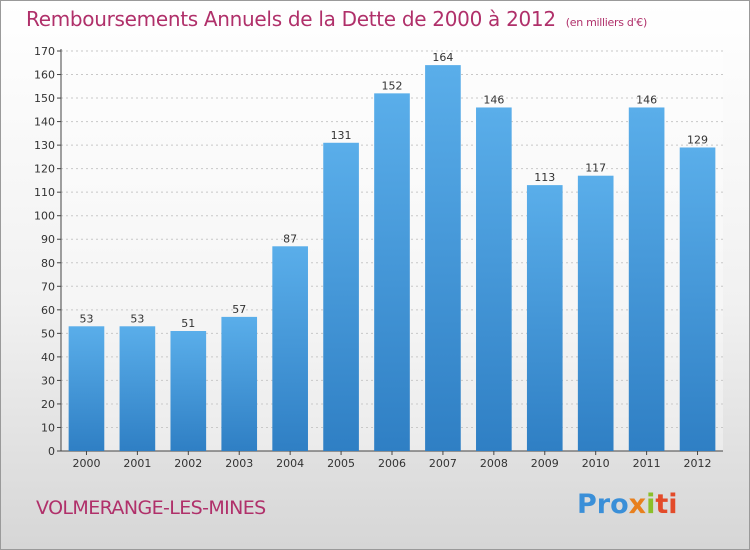  Describe the element at coordinates (443, 463) in the screenshot. I see `x-tick-label: 2007` at that location.